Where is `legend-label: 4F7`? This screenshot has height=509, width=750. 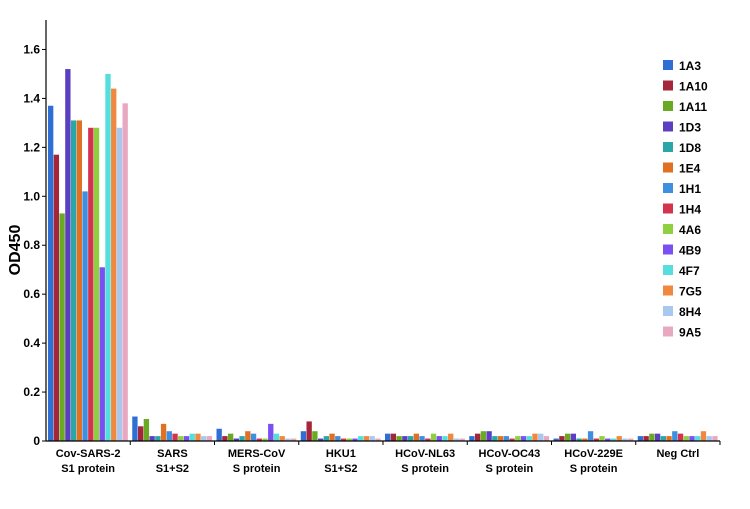 legend-label: 4F7 is located at coordinates (689, 271).